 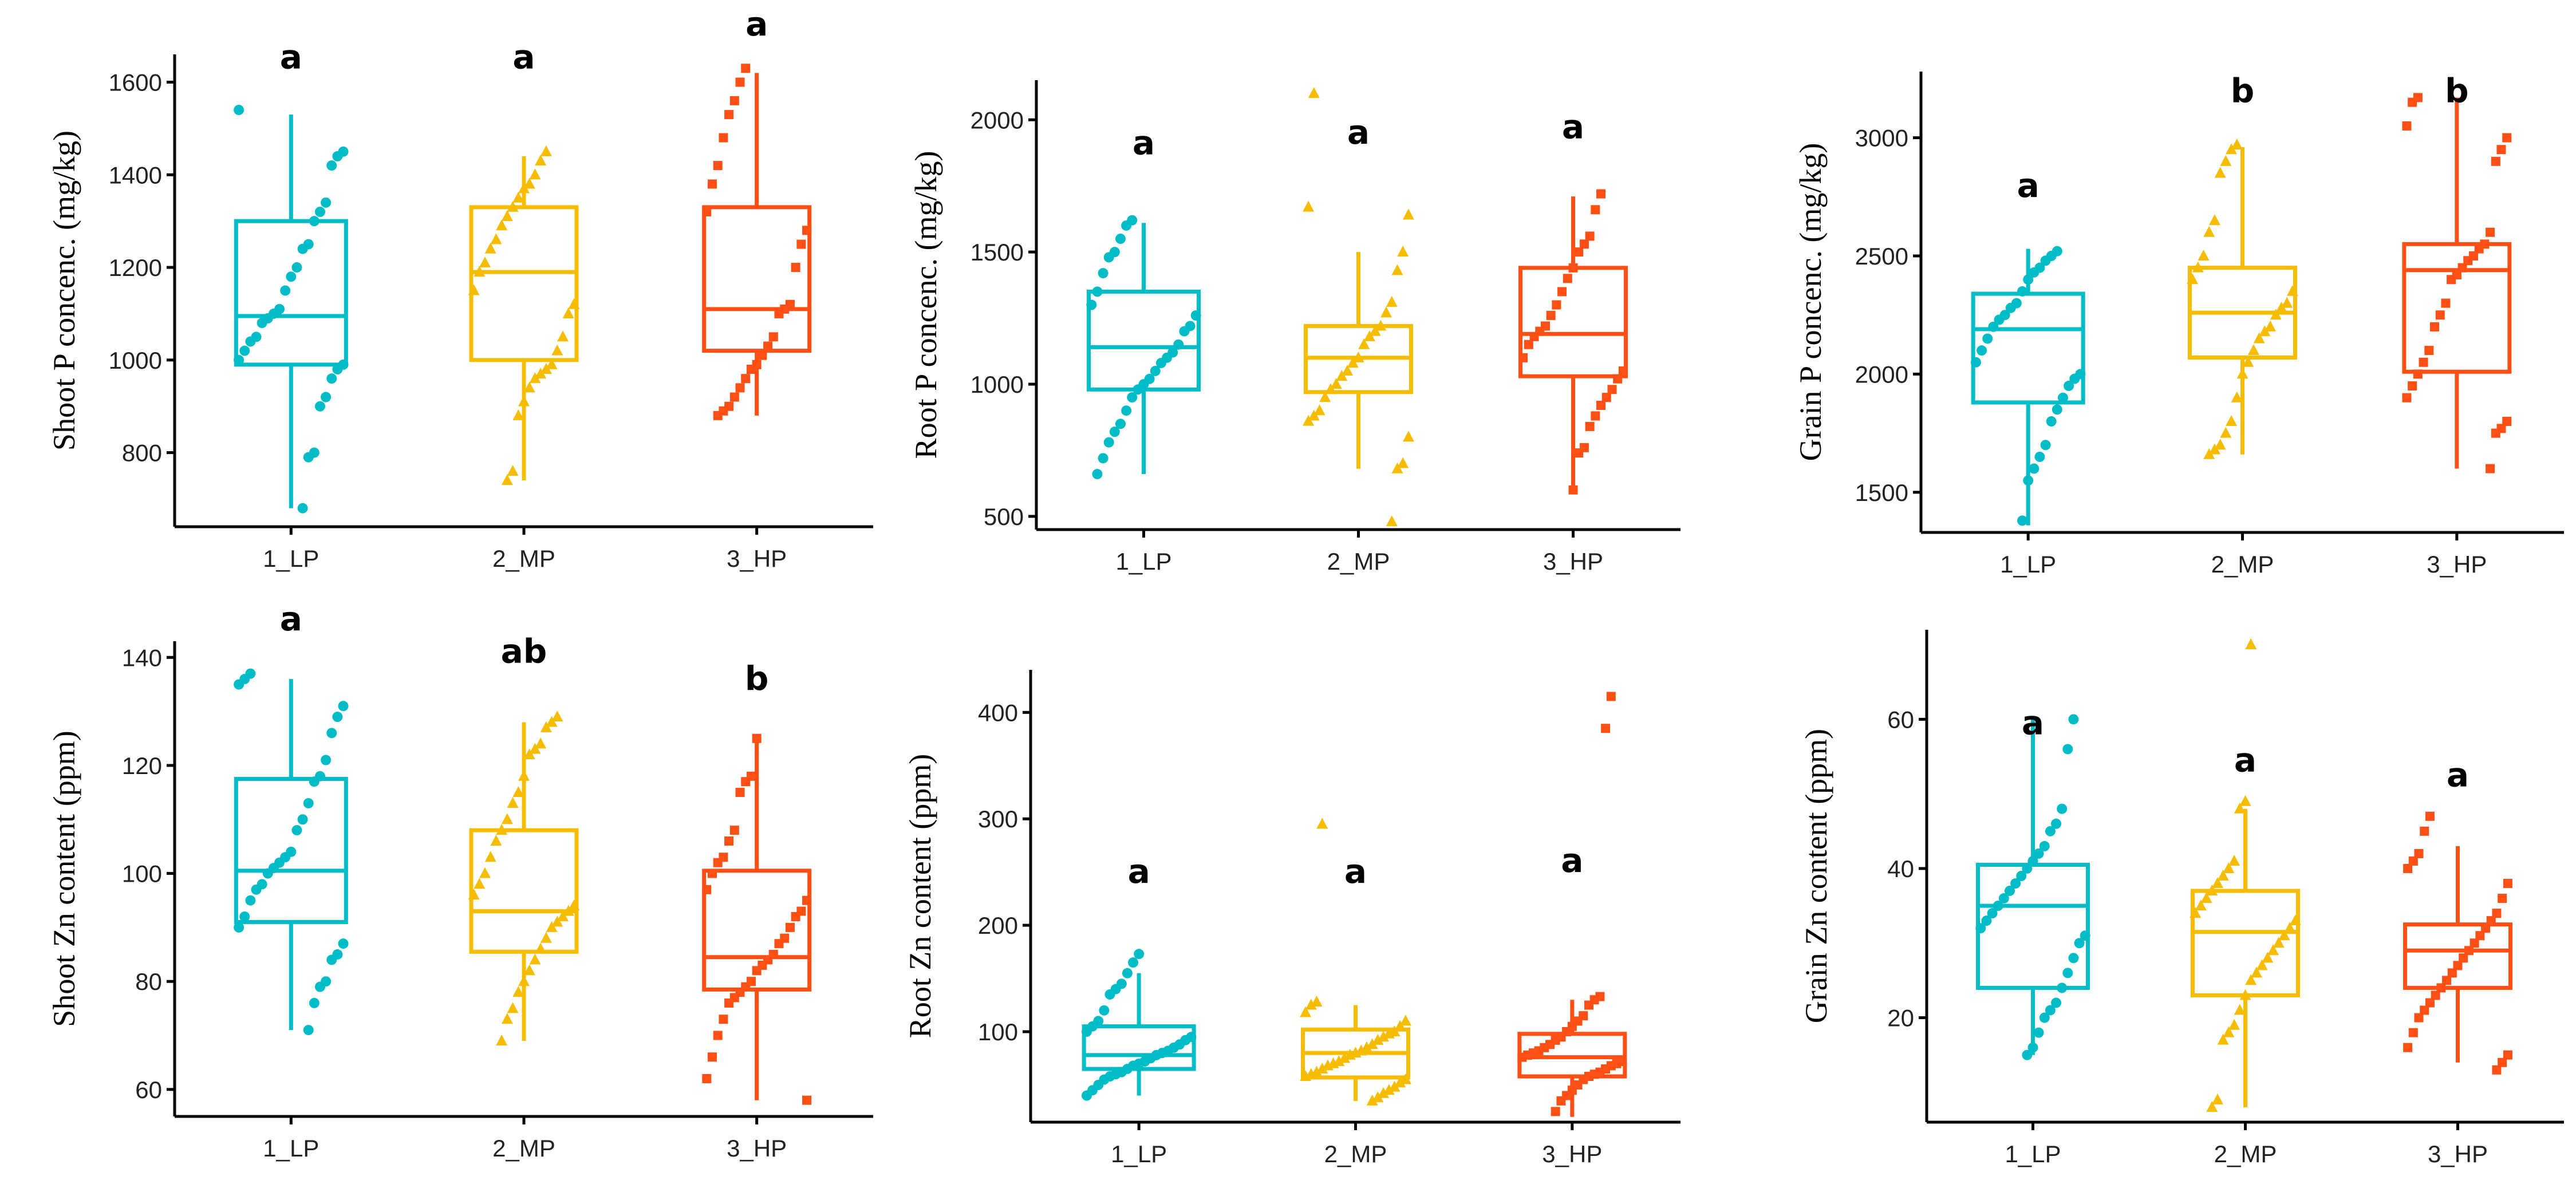 I want to click on y-tick-label: 1400, so click(x=135, y=174).